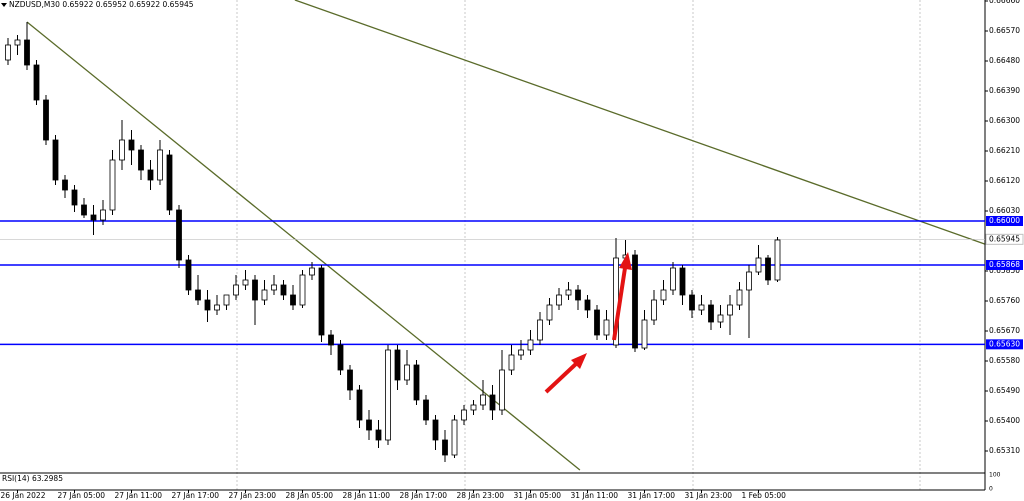 The width and height of the screenshot is (1024, 501). What do you see at coordinates (764, 495) in the screenshot?
I see `x-tick-label: 1 Feb 05:00` at bounding box center [764, 495].